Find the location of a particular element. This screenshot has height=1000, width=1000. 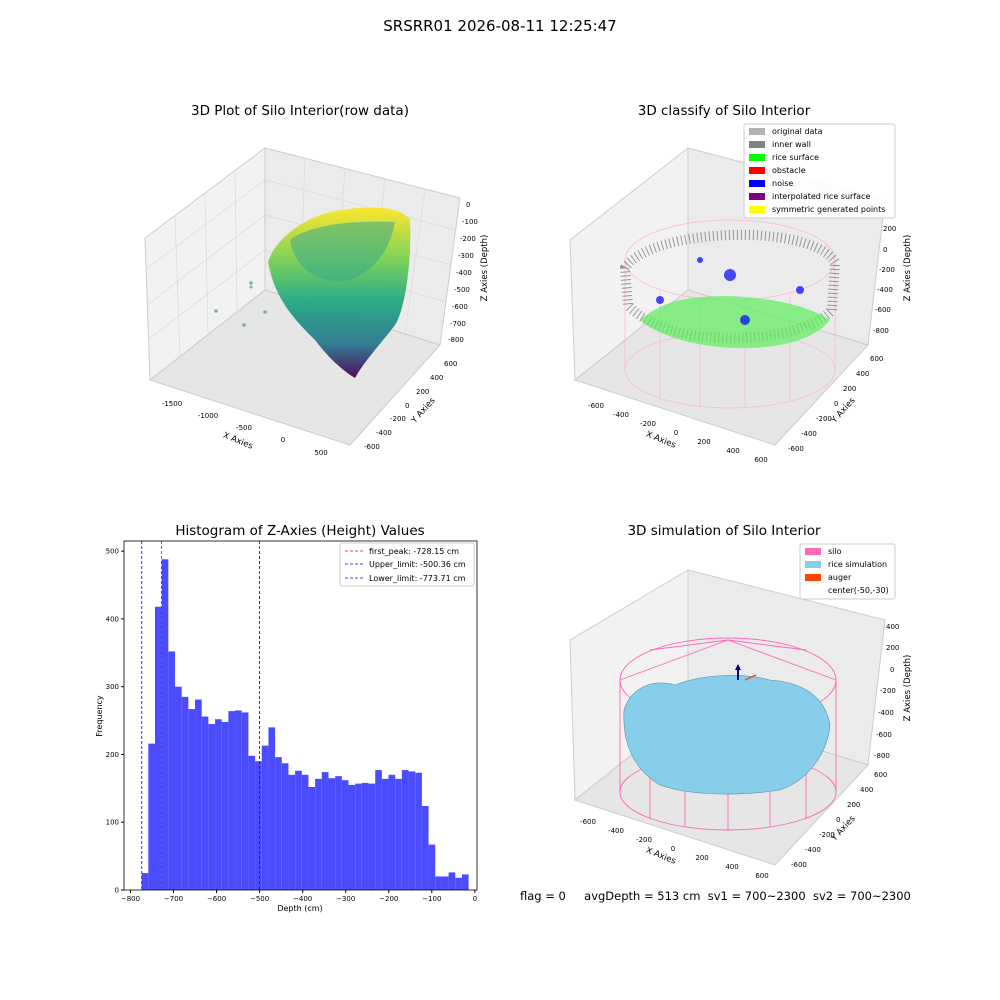

svg-text: -700 is located at coordinates (458, 324).